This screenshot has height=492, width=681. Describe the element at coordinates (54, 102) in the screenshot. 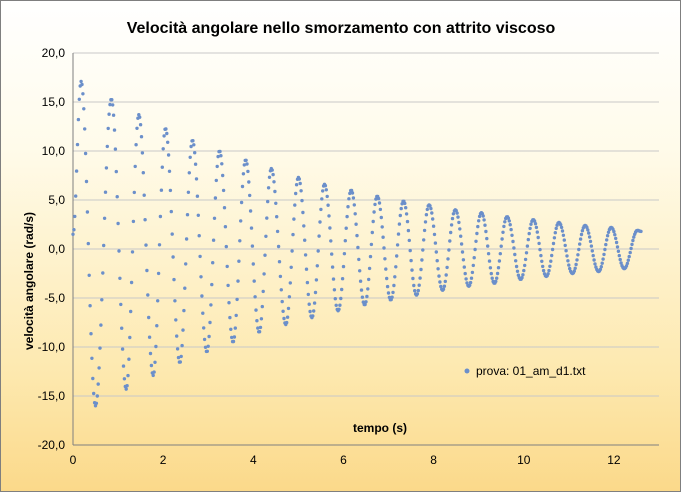

I see `y-tick-label: 15,0` at that location.